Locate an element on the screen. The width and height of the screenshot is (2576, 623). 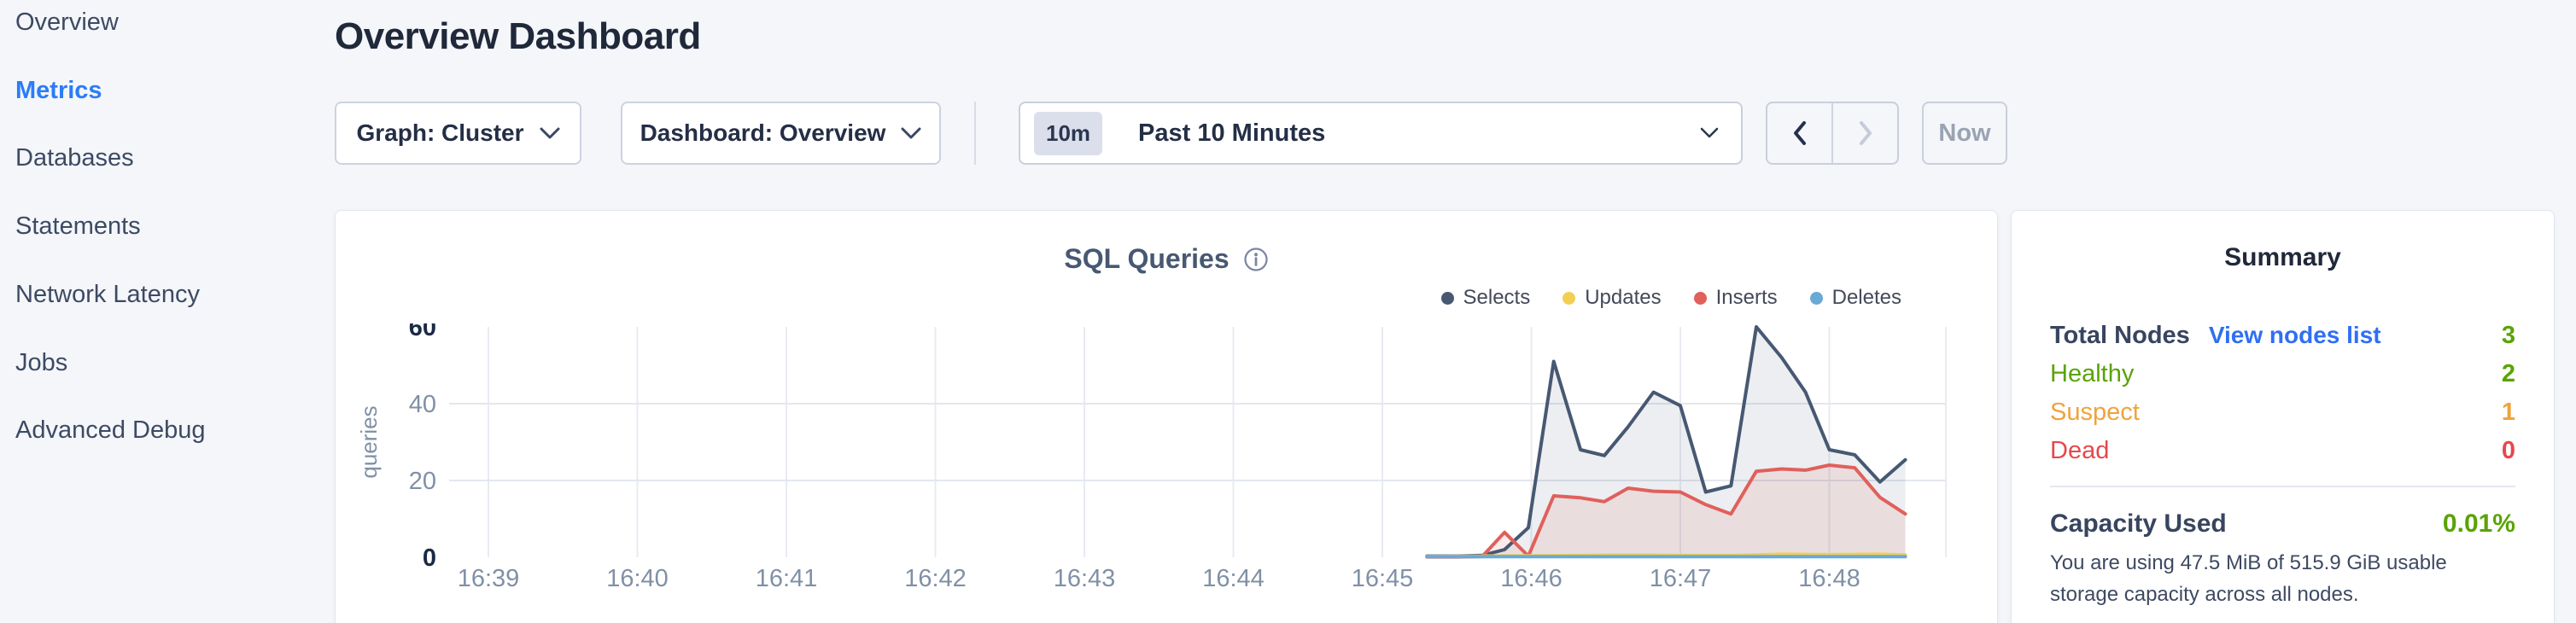
capacity-row: Capacity Used 0.01% is located at coordinates (2282, 524).